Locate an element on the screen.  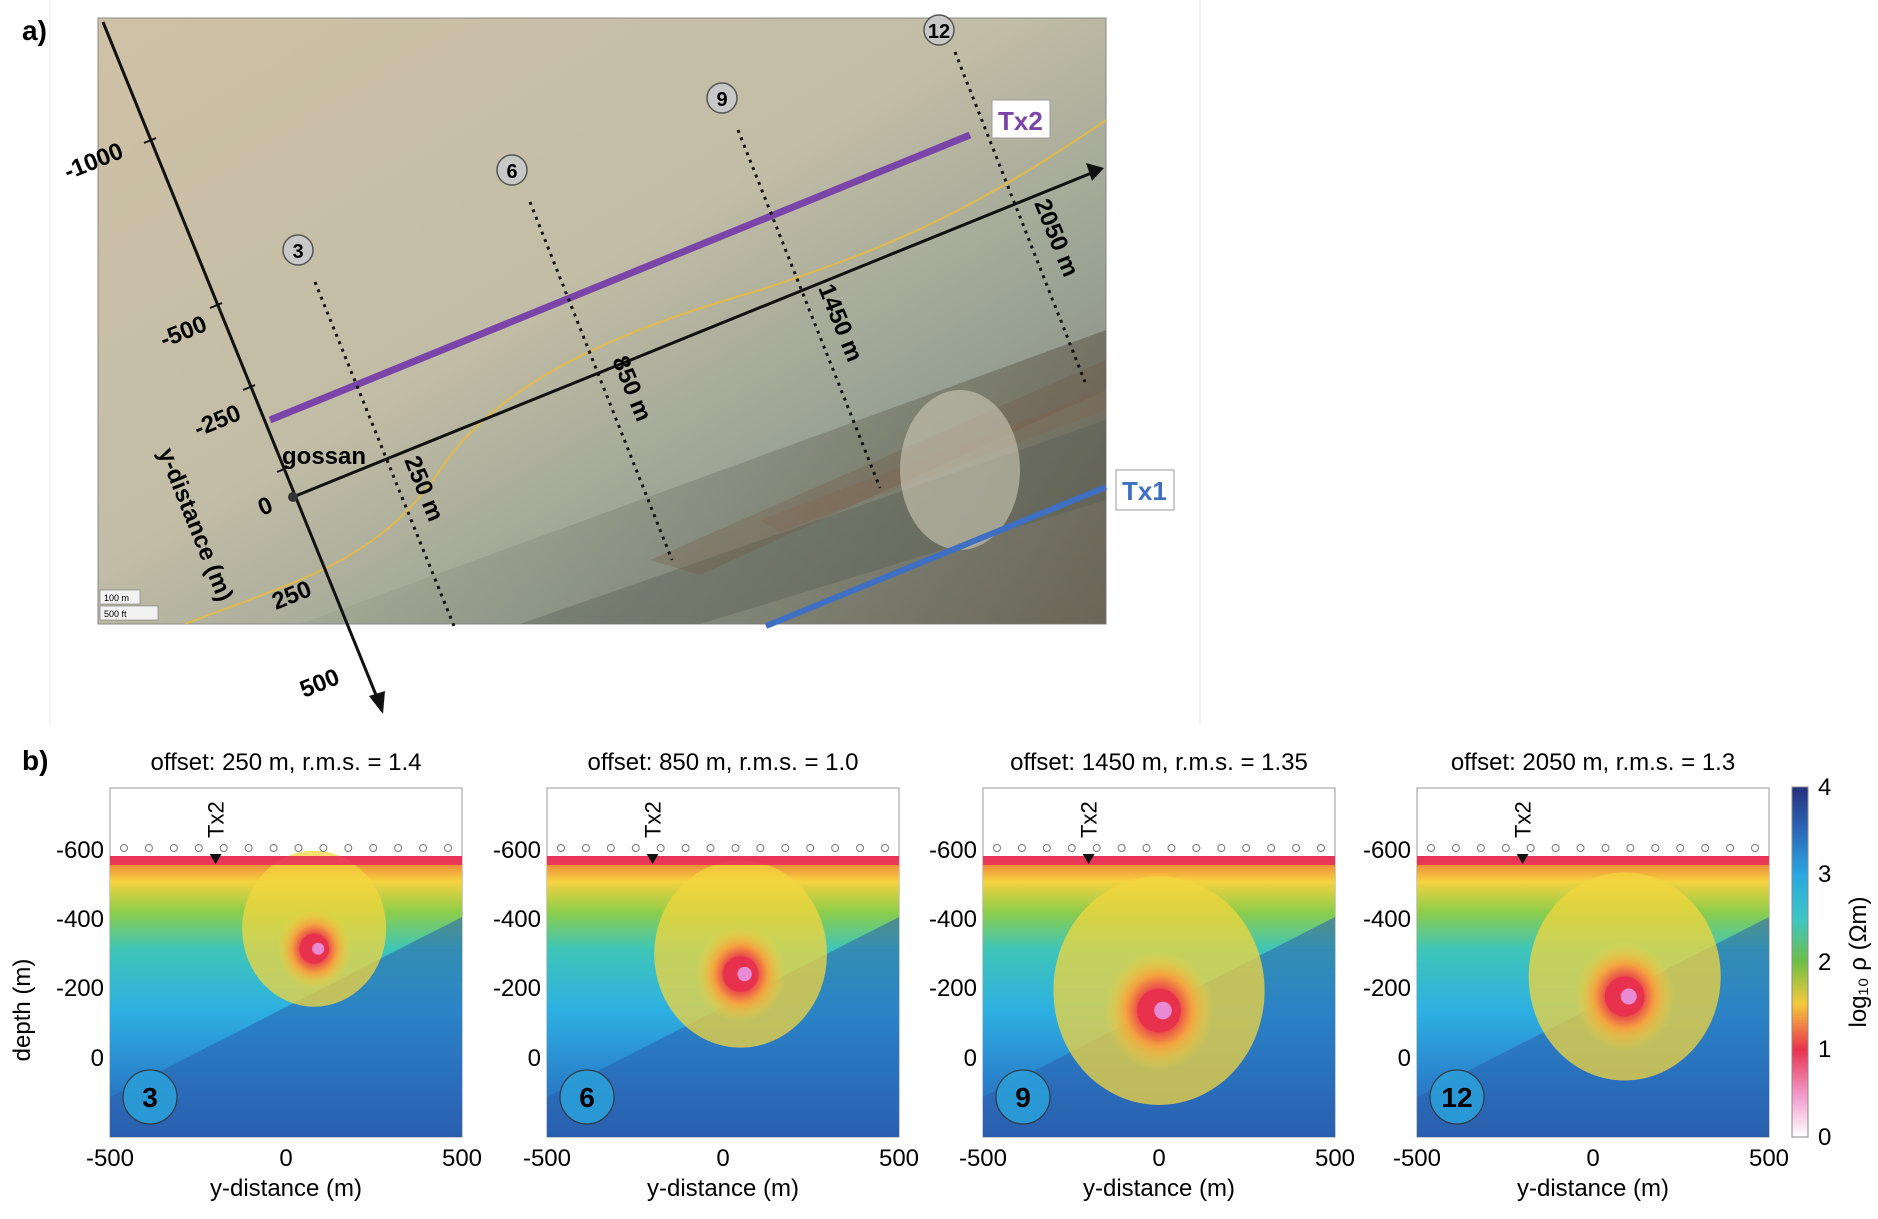
section-title-3: offset: 250 m, r.m.s. = 1.4 is located at coordinates (285, 762).